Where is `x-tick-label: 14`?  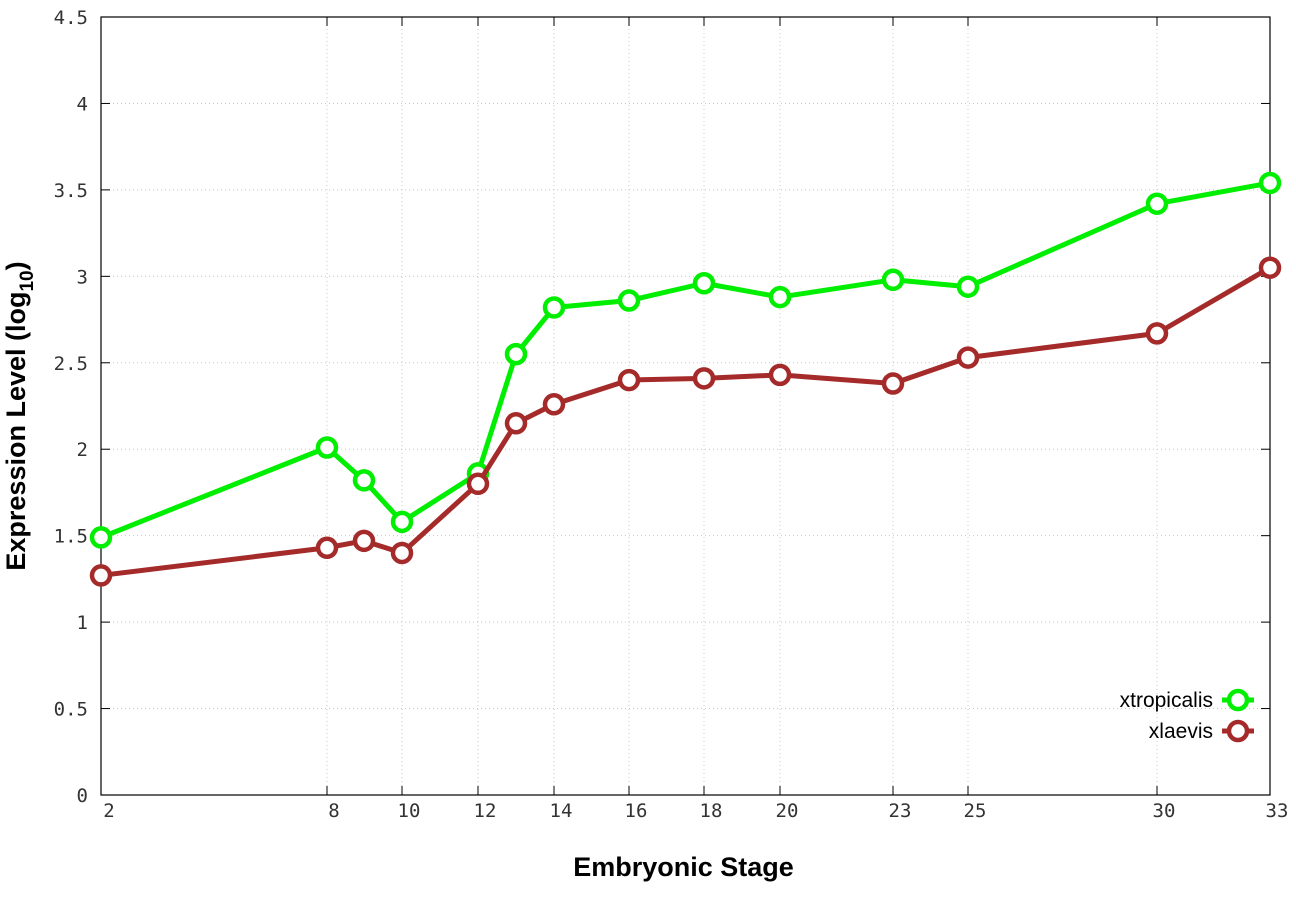 x-tick-label: 14 is located at coordinates (561, 811).